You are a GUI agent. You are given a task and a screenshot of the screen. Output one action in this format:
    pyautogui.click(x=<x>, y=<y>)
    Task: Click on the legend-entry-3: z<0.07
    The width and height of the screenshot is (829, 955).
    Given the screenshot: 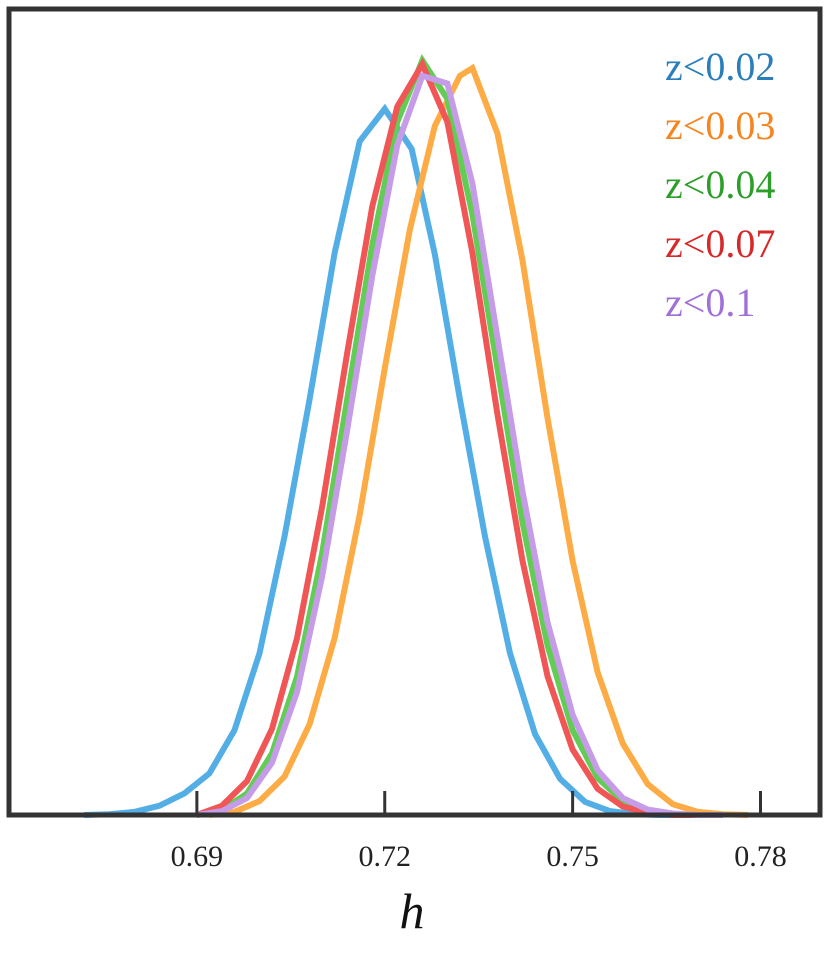 What is the action you would take?
    pyautogui.click(x=720, y=243)
    